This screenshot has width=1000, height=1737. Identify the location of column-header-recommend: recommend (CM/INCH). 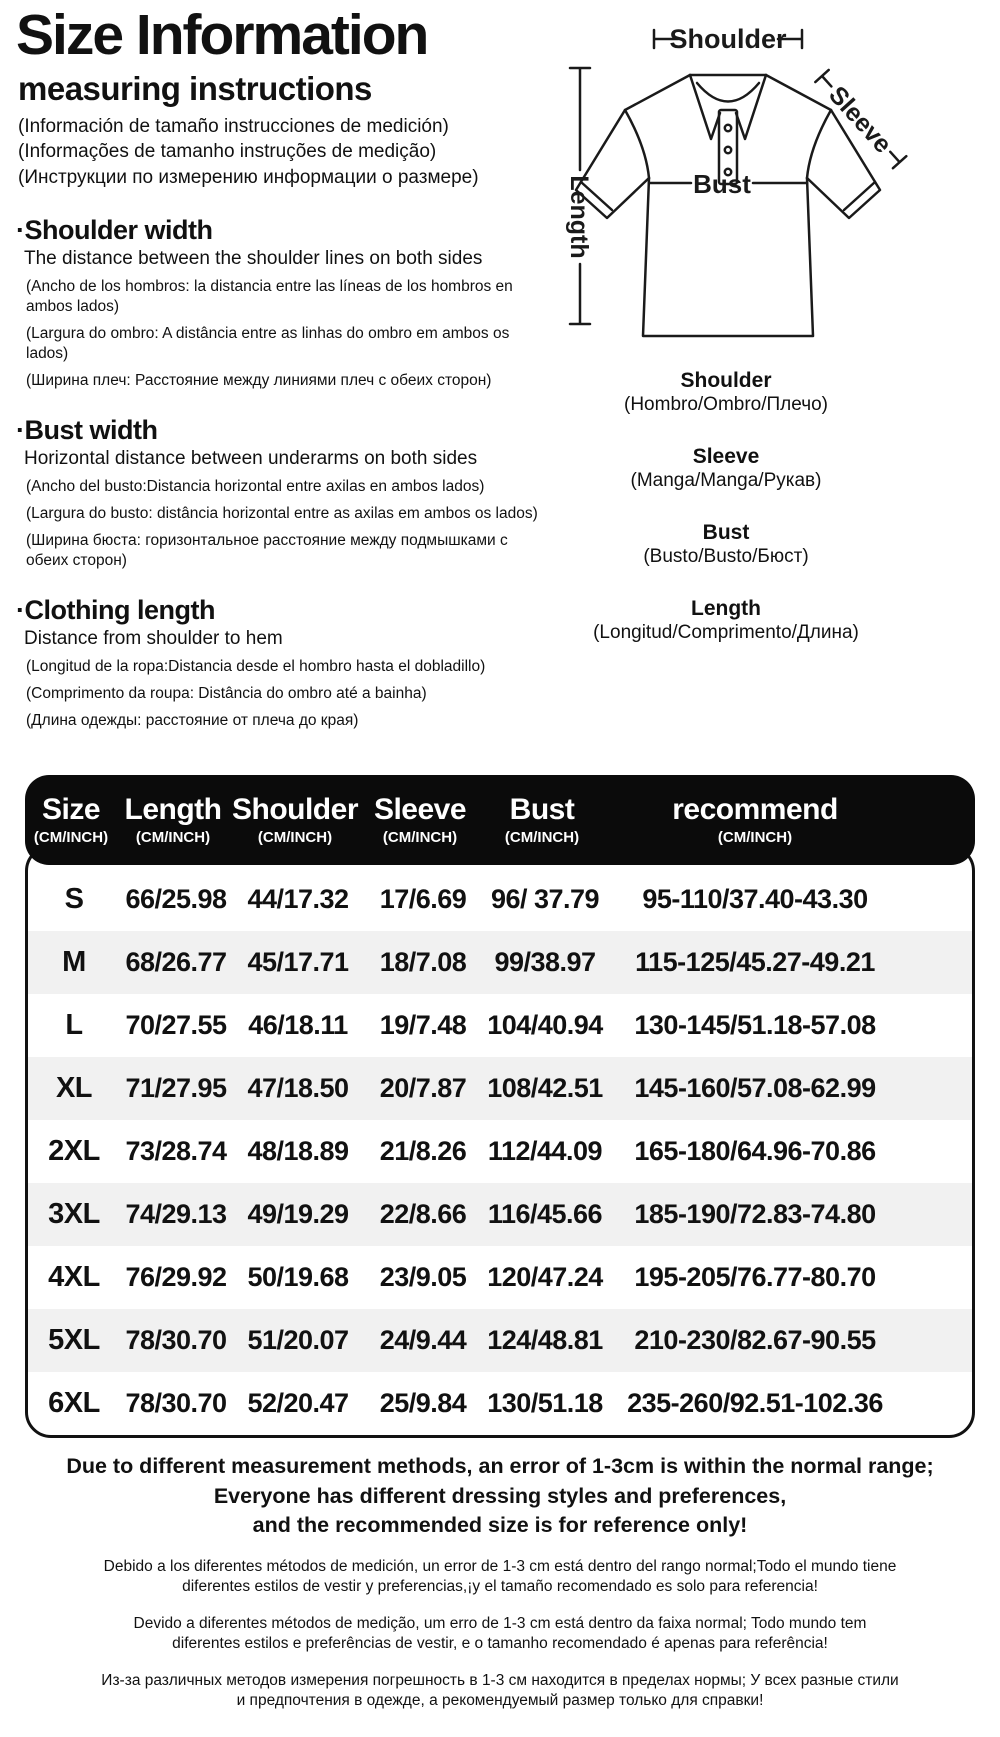
(790, 820).